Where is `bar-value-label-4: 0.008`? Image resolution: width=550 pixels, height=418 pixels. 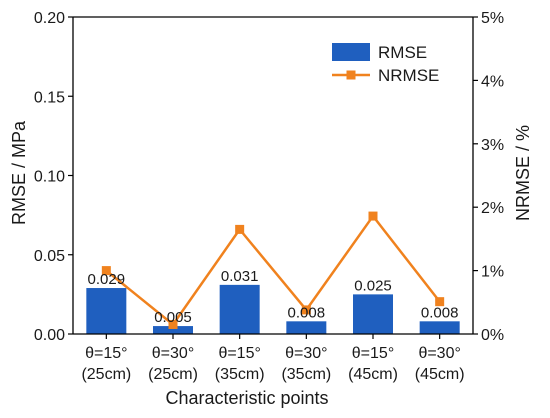
bar-value-label-4: 0.008 is located at coordinates (307, 312).